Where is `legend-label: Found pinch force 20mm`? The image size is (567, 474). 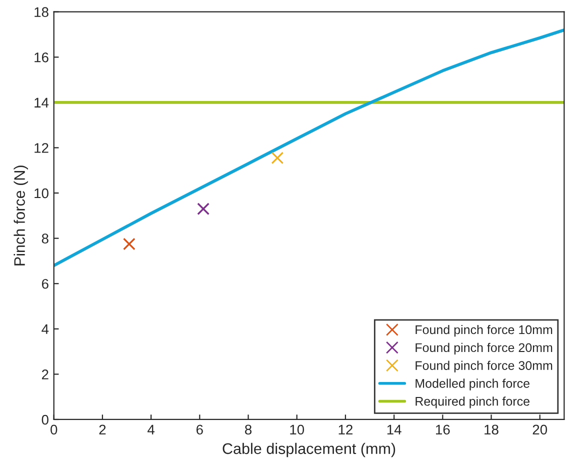
legend-label: Found pinch force 20mm is located at coordinates (484, 348).